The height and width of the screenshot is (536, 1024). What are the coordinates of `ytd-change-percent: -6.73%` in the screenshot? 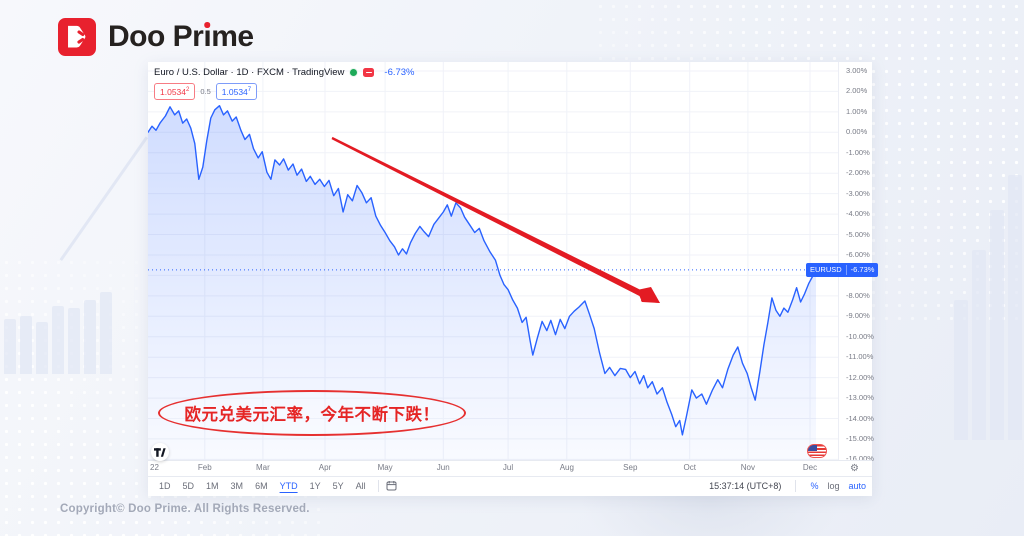 It's located at (399, 72).